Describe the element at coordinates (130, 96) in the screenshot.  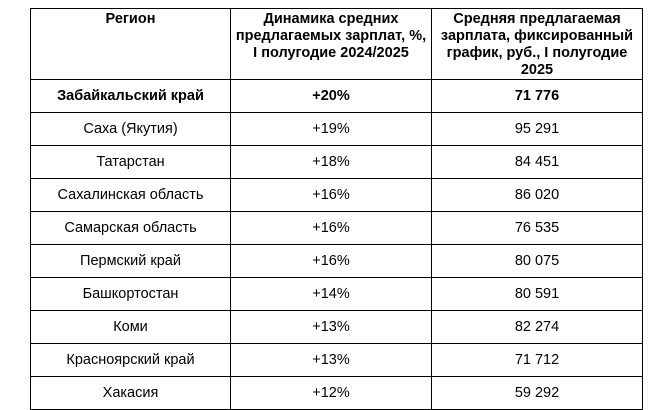
I see `region-cell: Забайкальский край` at that location.